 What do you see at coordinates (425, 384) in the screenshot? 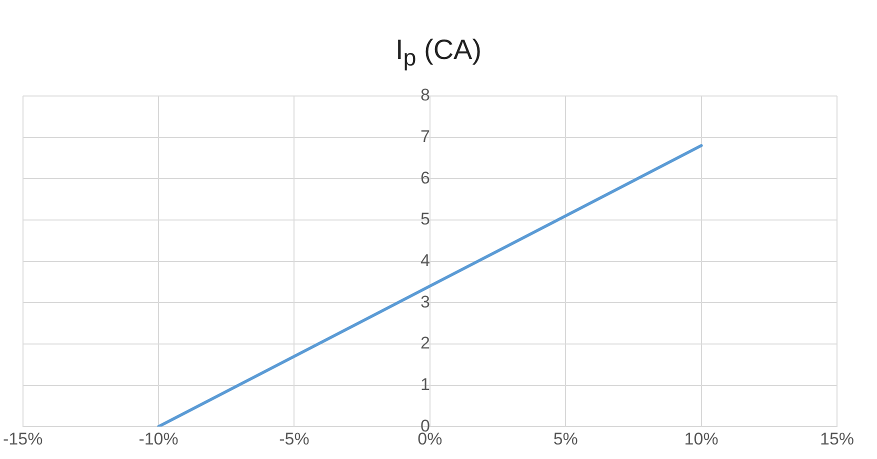
I see `y-tick-label: 1` at bounding box center [425, 384].